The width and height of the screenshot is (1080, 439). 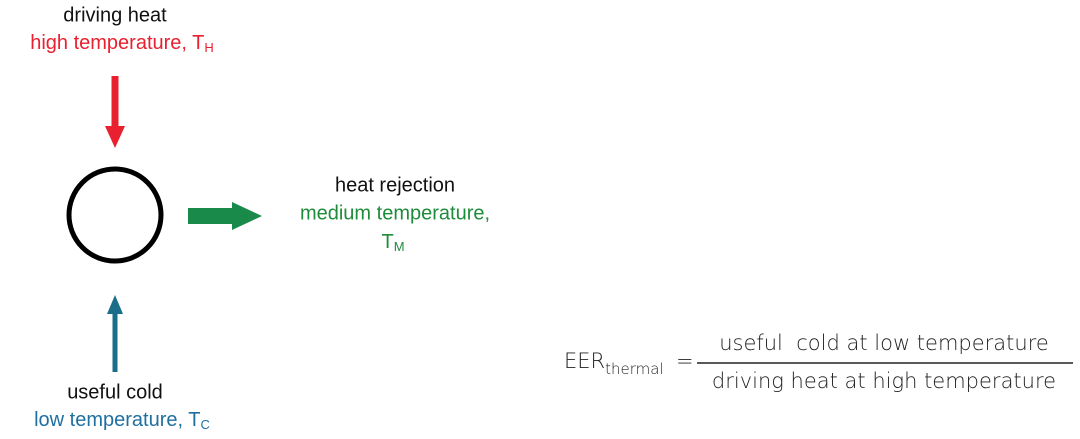 I want to click on right-symbol-text: T, so click(x=387, y=242).